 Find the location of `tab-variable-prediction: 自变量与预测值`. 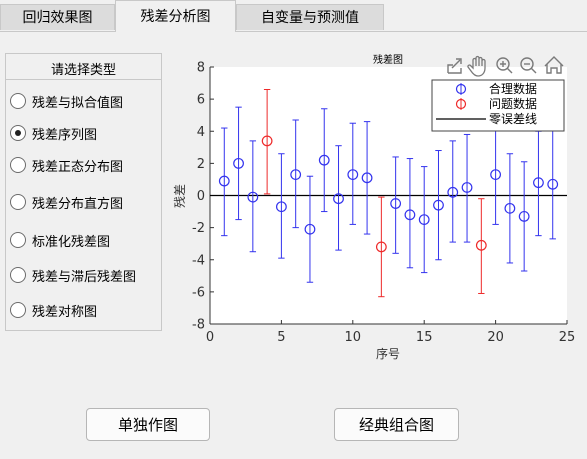

tab-variable-prediction: 自变量与预测值 is located at coordinates (310, 17).